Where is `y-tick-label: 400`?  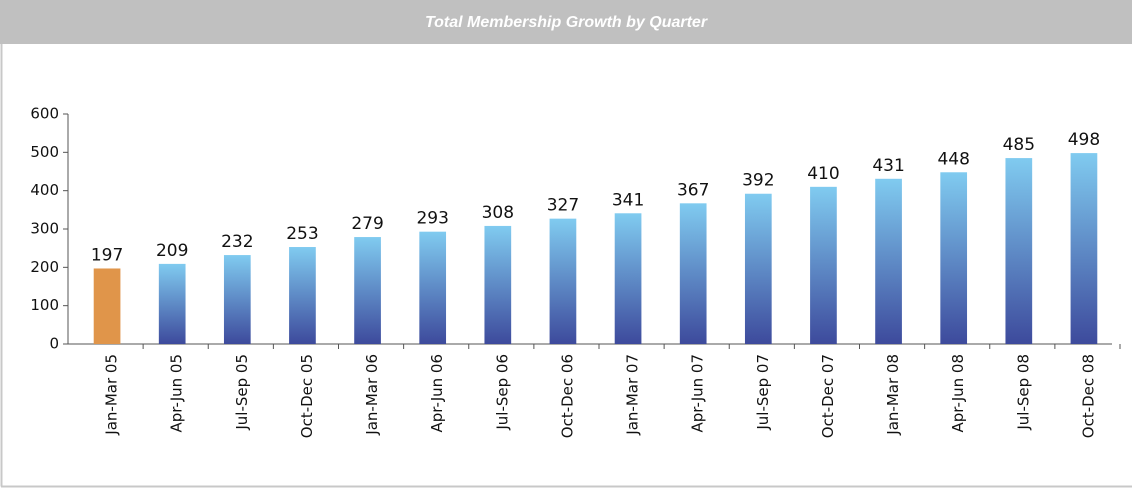
y-tick-label: 400 is located at coordinates (44, 190).